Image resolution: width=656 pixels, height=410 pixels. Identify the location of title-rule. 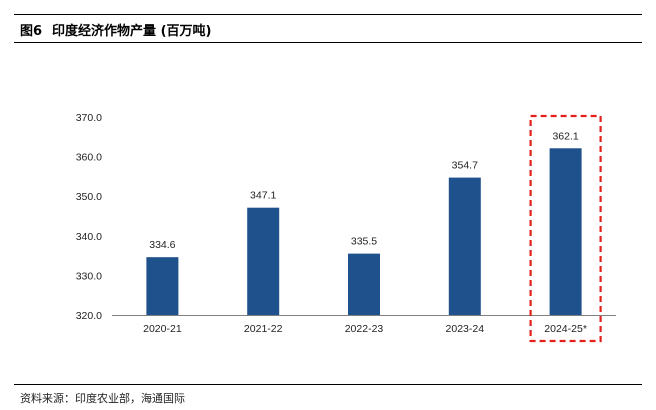
(328, 42).